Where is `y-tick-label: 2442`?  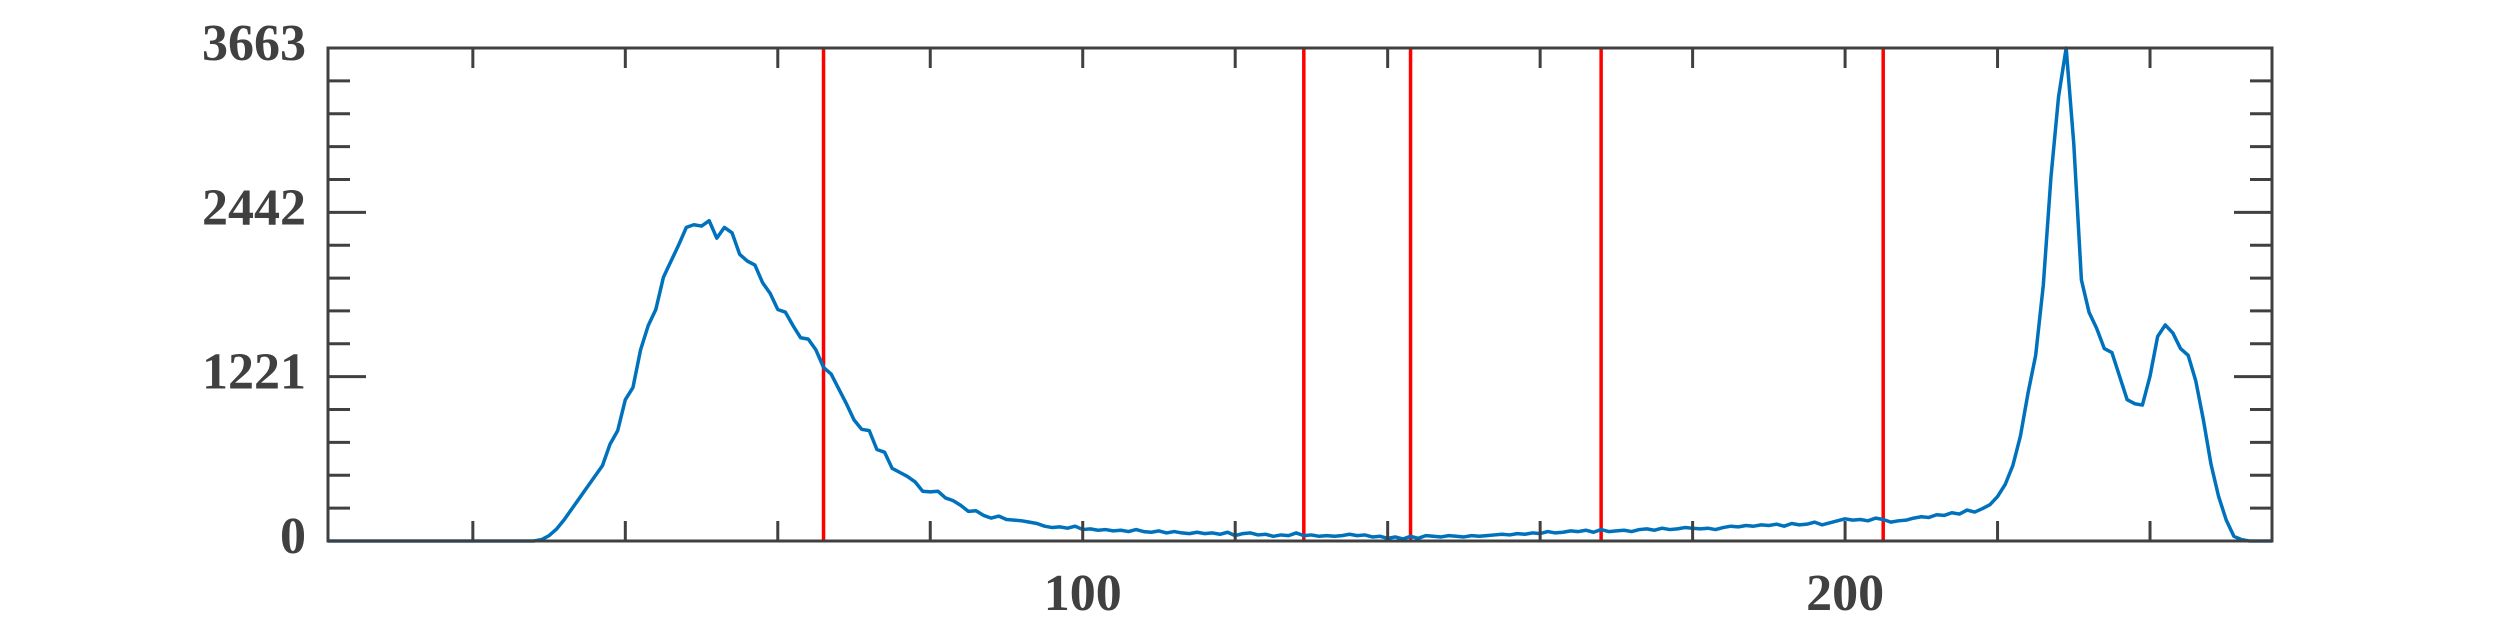
y-tick-label: 2442 is located at coordinates (254, 207).